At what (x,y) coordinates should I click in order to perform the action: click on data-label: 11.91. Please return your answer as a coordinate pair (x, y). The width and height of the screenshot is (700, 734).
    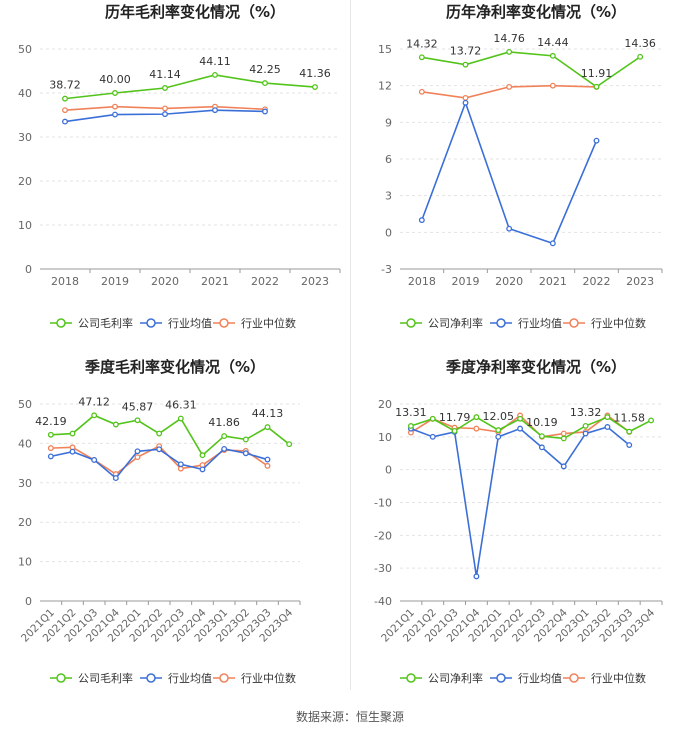
    Looking at the image, I should click on (597, 73).